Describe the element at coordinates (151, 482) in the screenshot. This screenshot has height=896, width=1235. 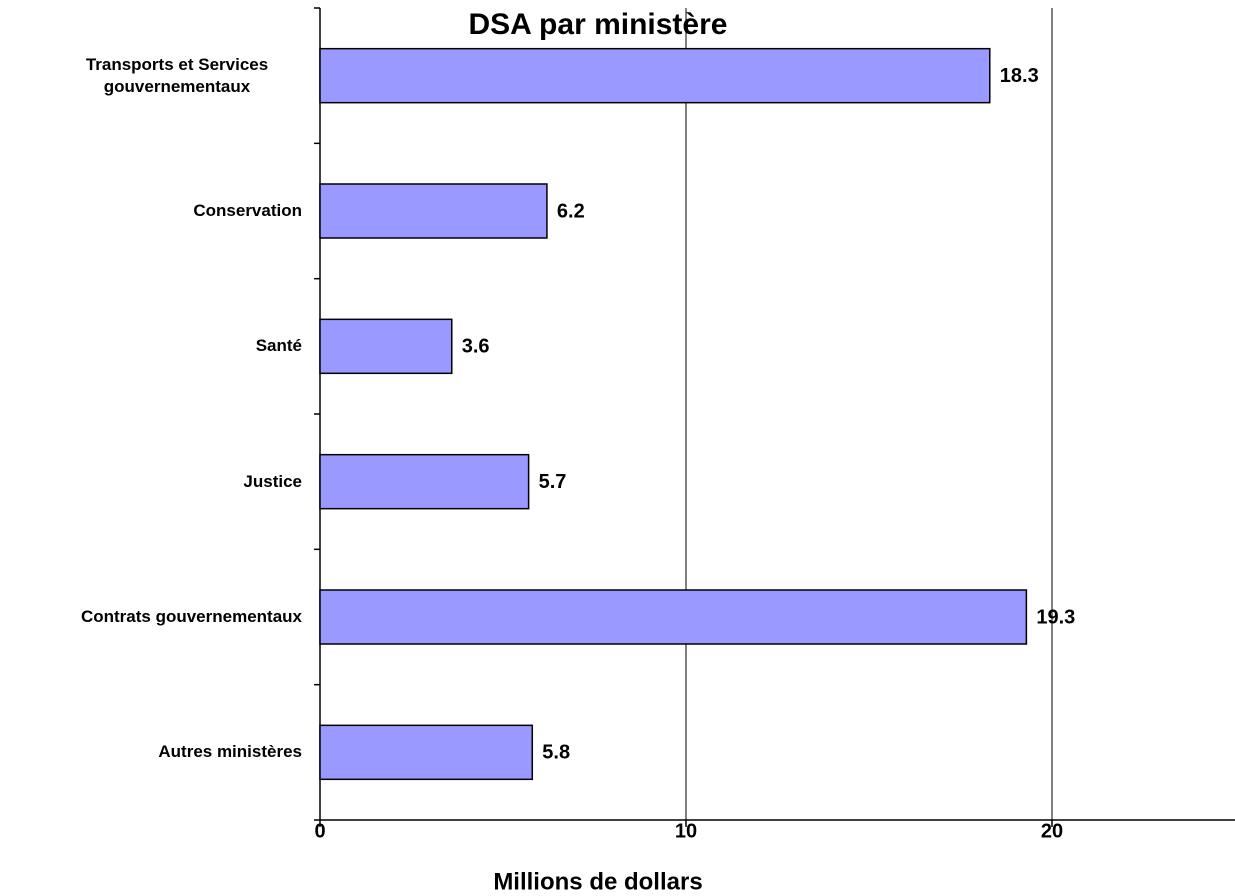
I see `y-tick-label-box: Justice` at that location.